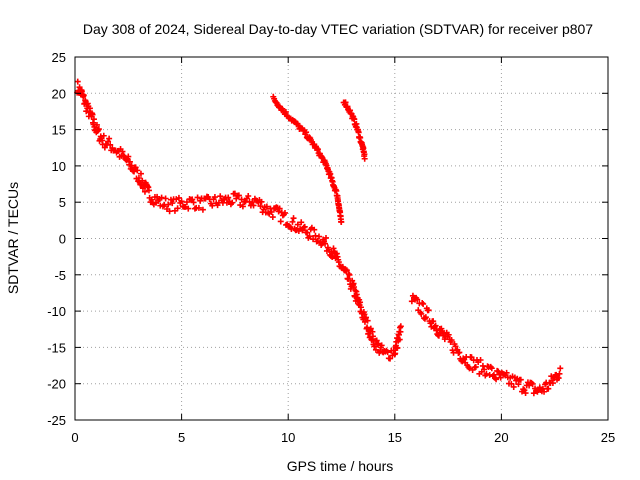  Describe the element at coordinates (354, 130) in the screenshot. I see `series-arc-b` at that location.